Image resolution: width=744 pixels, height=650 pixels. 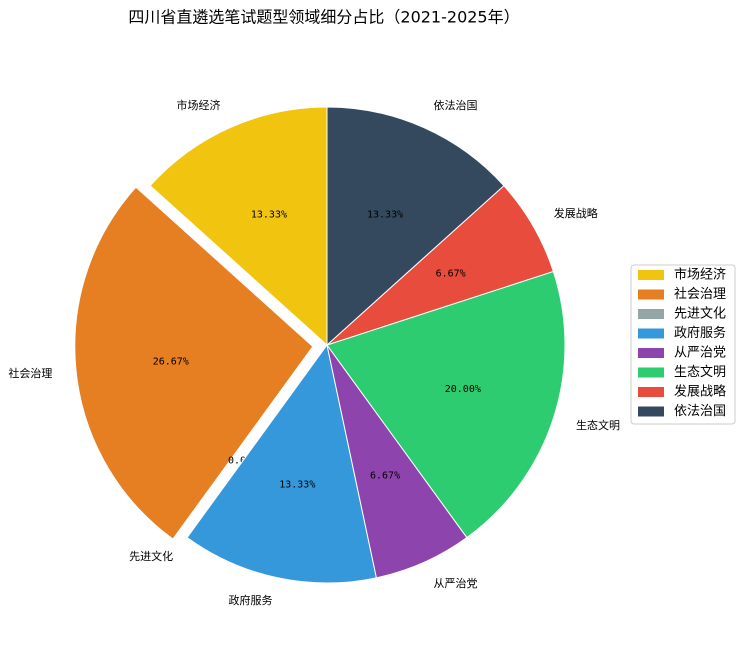 I want to click on legend-label: 市场经济, so click(x=700, y=275).